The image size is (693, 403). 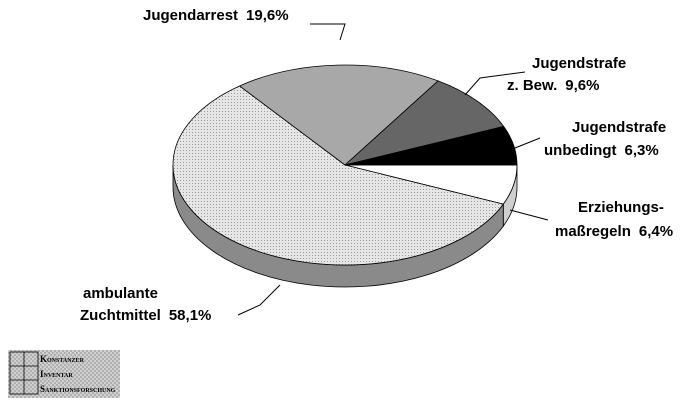 I want to click on value-label: 6,4%, so click(x=656, y=231).